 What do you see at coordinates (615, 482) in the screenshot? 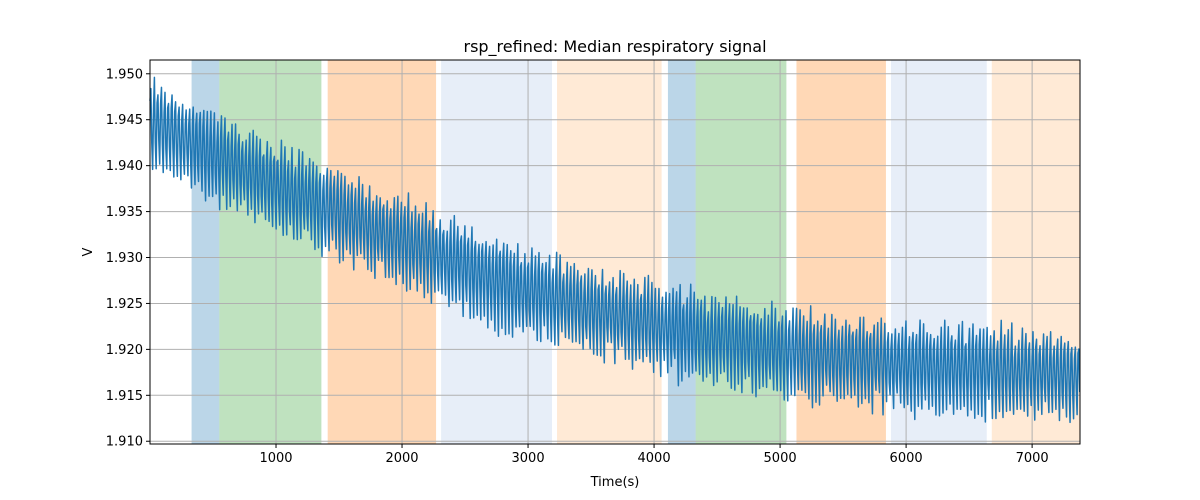
I see `x-axis-label: Time(s)` at bounding box center [615, 482].